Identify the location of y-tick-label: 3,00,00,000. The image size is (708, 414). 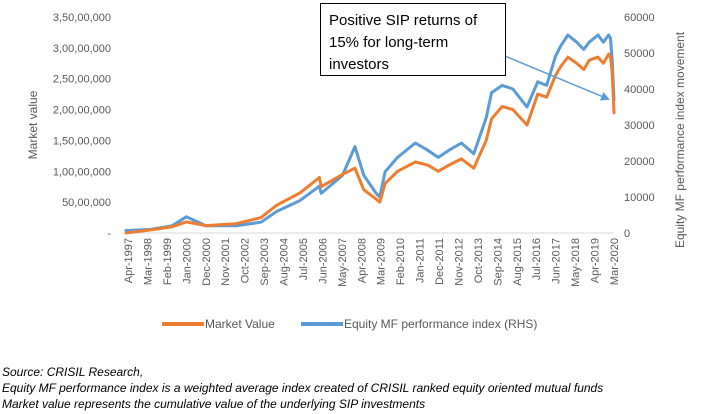
(82, 49).